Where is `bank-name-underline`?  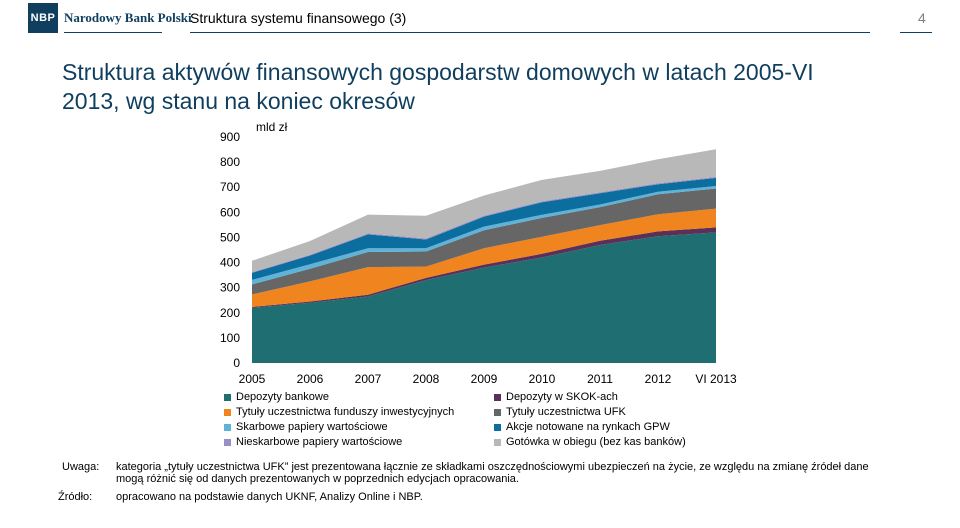 bank-name-underline is located at coordinates (113, 32).